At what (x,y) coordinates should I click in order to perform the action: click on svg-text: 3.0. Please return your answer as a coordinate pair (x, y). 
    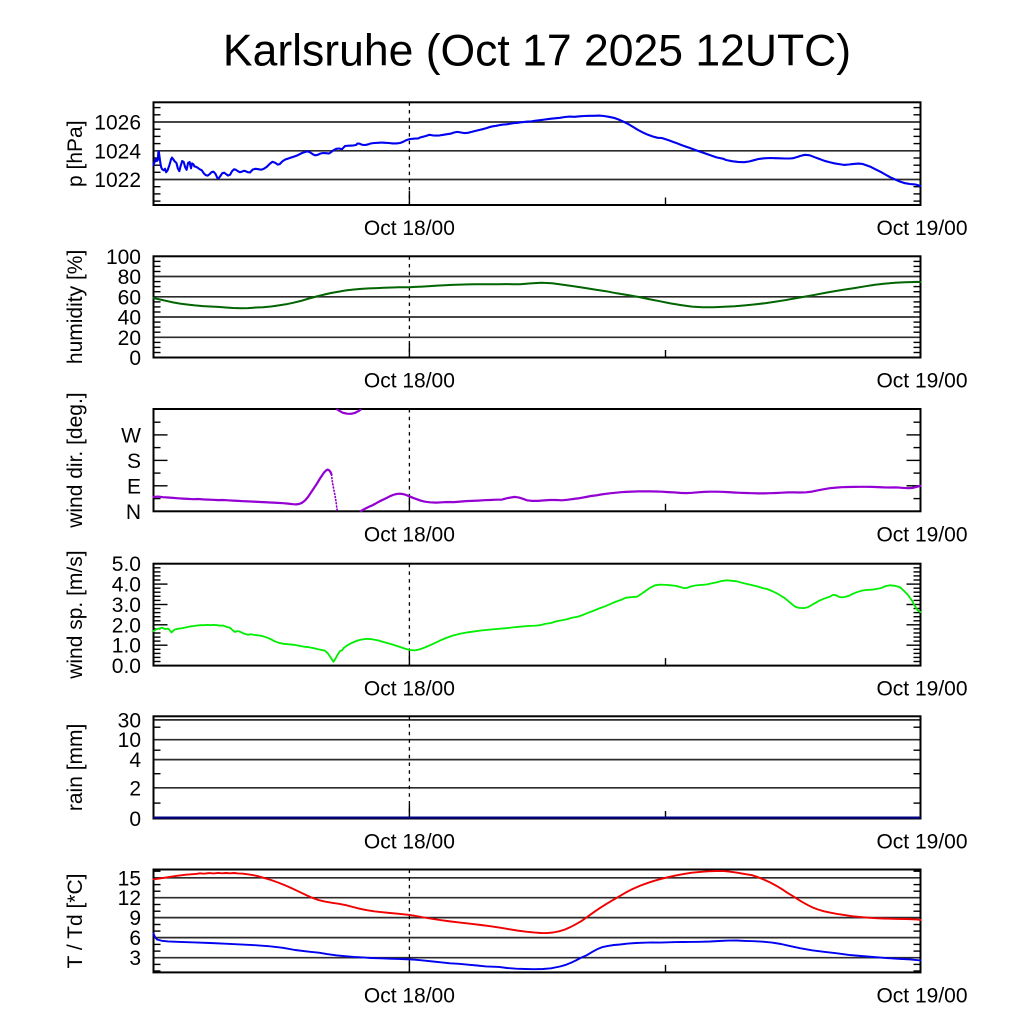
    Looking at the image, I should click on (126, 605).